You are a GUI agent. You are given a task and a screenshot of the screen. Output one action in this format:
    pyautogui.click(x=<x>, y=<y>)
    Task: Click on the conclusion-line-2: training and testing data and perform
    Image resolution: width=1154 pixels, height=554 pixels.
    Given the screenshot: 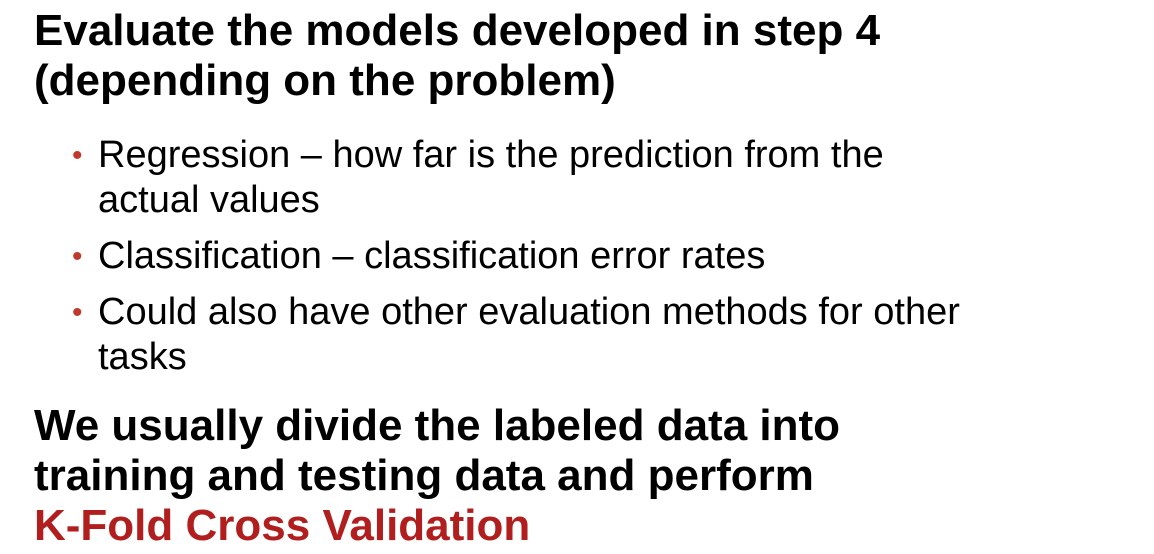 What is the action you would take?
    pyautogui.click(x=424, y=475)
    